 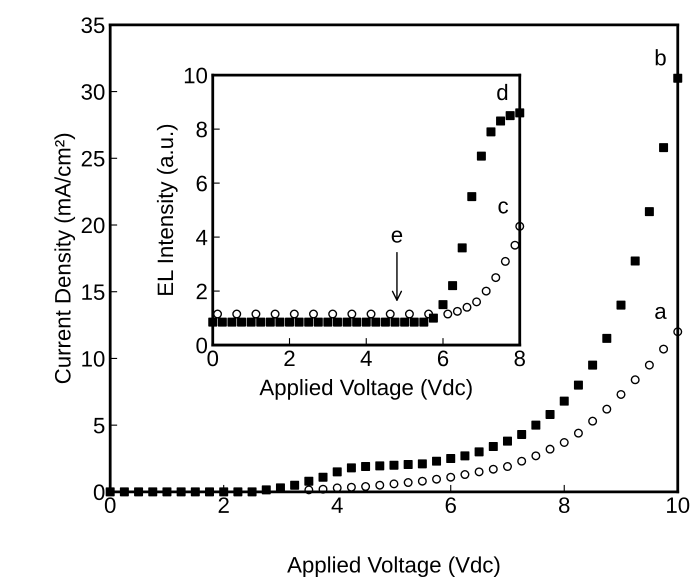 What do you see at coordinates (661, 313) in the screenshot?
I see `series-label: a` at bounding box center [661, 313].